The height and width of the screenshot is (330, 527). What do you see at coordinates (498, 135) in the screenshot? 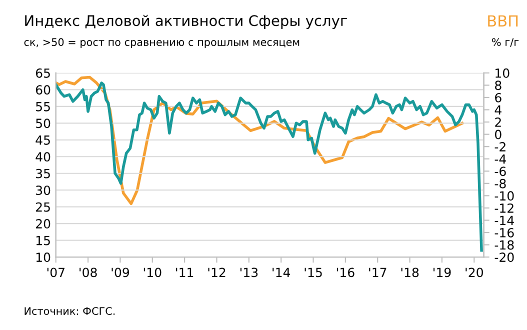
I see `y2-tick-label: 0` at bounding box center [498, 135].